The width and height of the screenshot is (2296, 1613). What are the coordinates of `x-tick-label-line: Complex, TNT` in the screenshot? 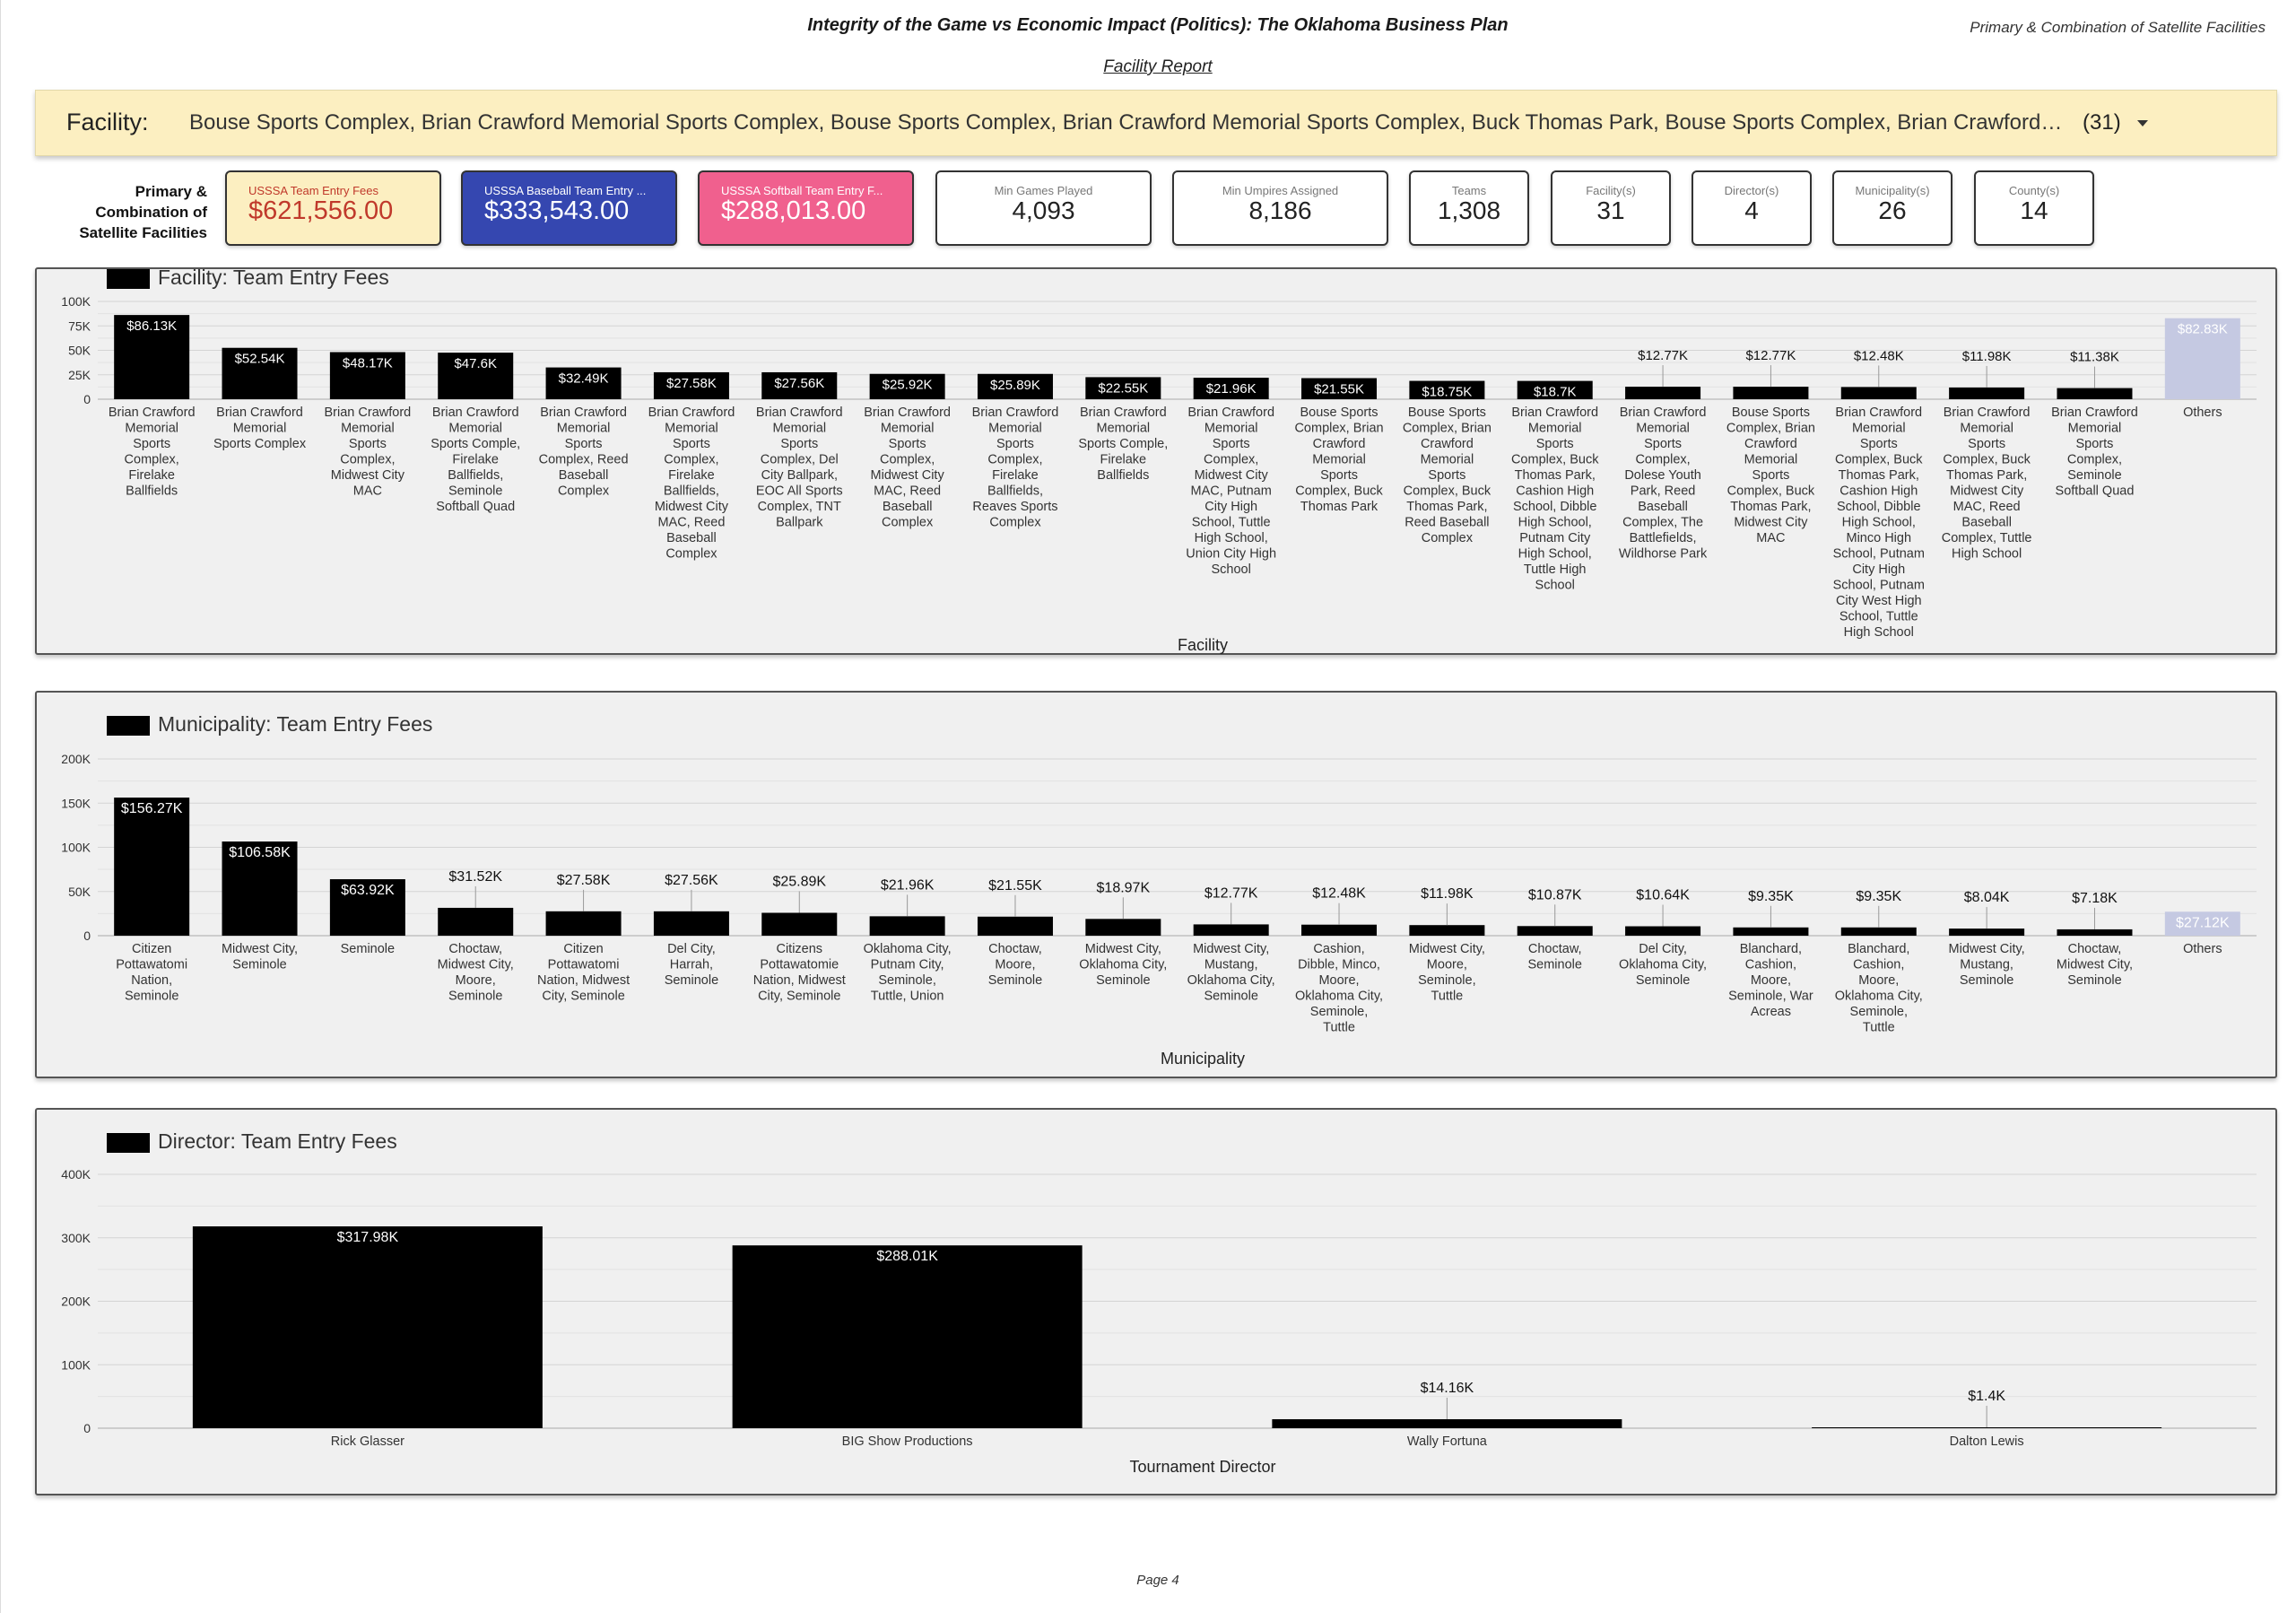 It's located at (799, 507).